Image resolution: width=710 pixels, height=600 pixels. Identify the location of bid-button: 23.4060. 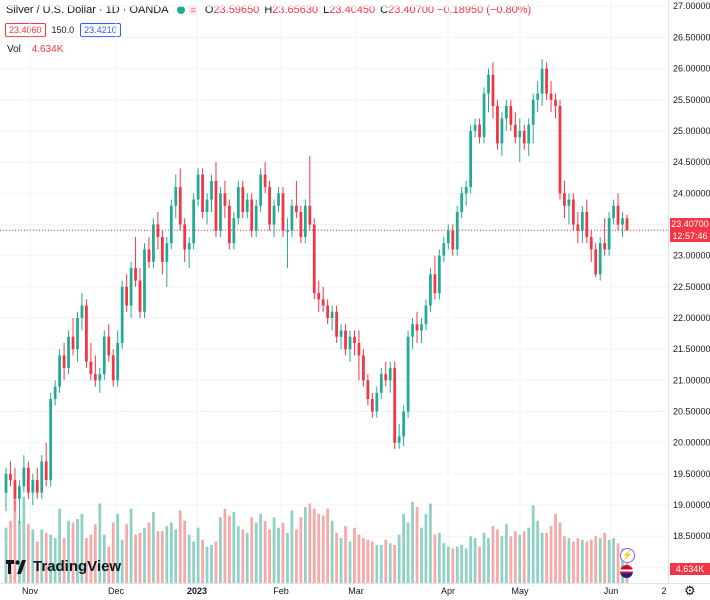
(25, 30).